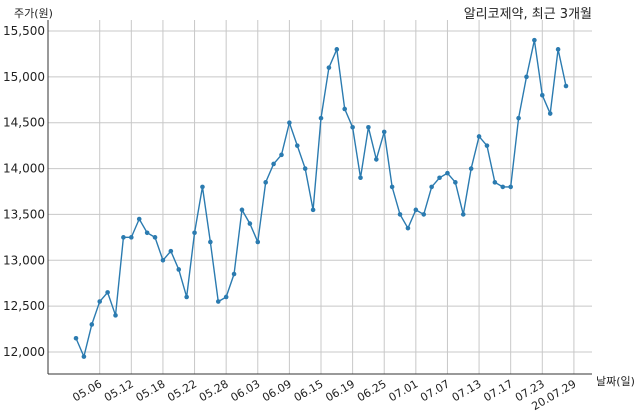 The width and height of the screenshot is (640, 414). I want to click on chart-title: 알리코제약, 최근 3개월, so click(528, 14).